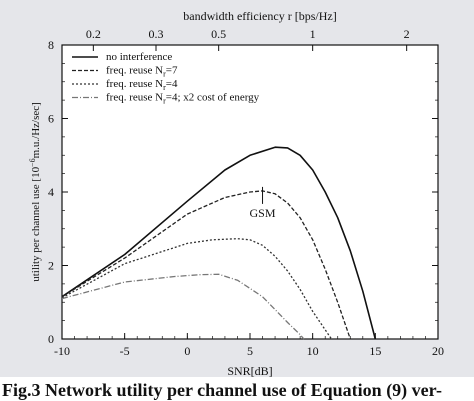 The height and width of the screenshot is (401, 474). Describe the element at coordinates (156, 34) in the screenshot. I see `top-tick-label: 0.3` at that location.